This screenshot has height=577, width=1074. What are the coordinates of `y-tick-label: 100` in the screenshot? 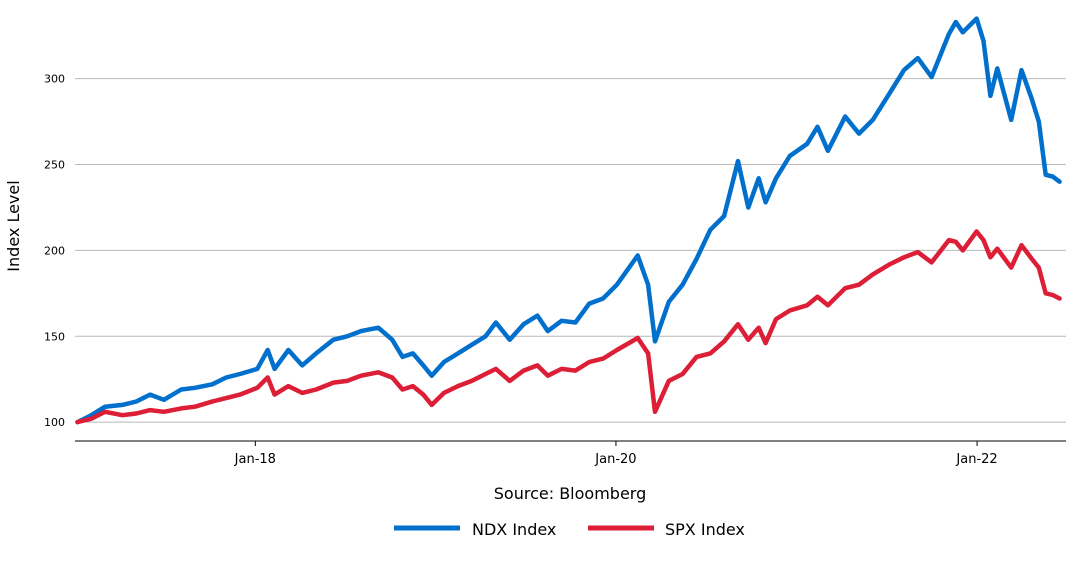 It's located at (54, 422).